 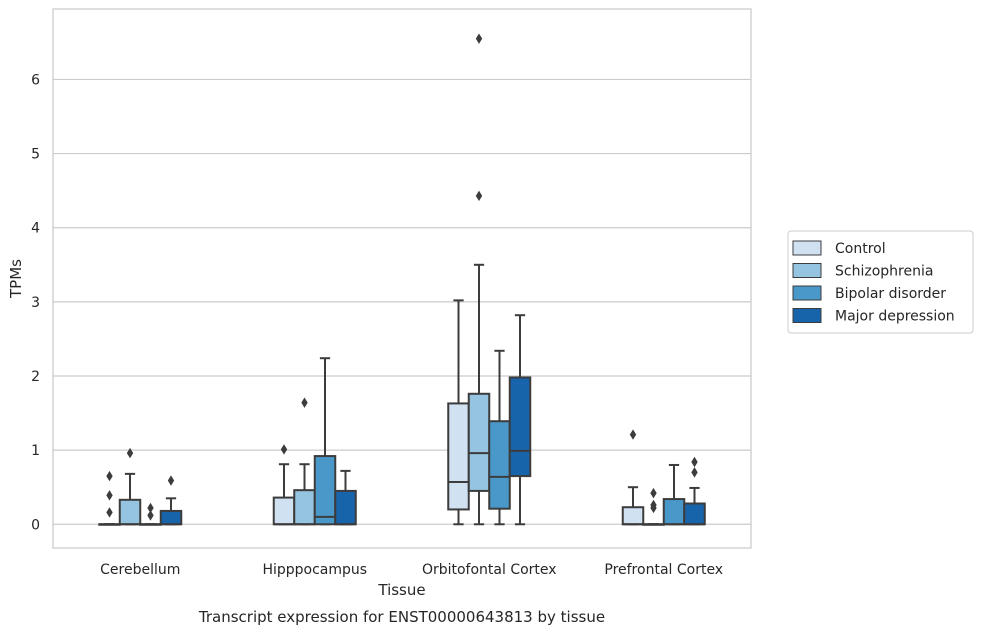 What do you see at coordinates (140, 570) in the screenshot?
I see `x-tick-label: Cerebellum` at bounding box center [140, 570].